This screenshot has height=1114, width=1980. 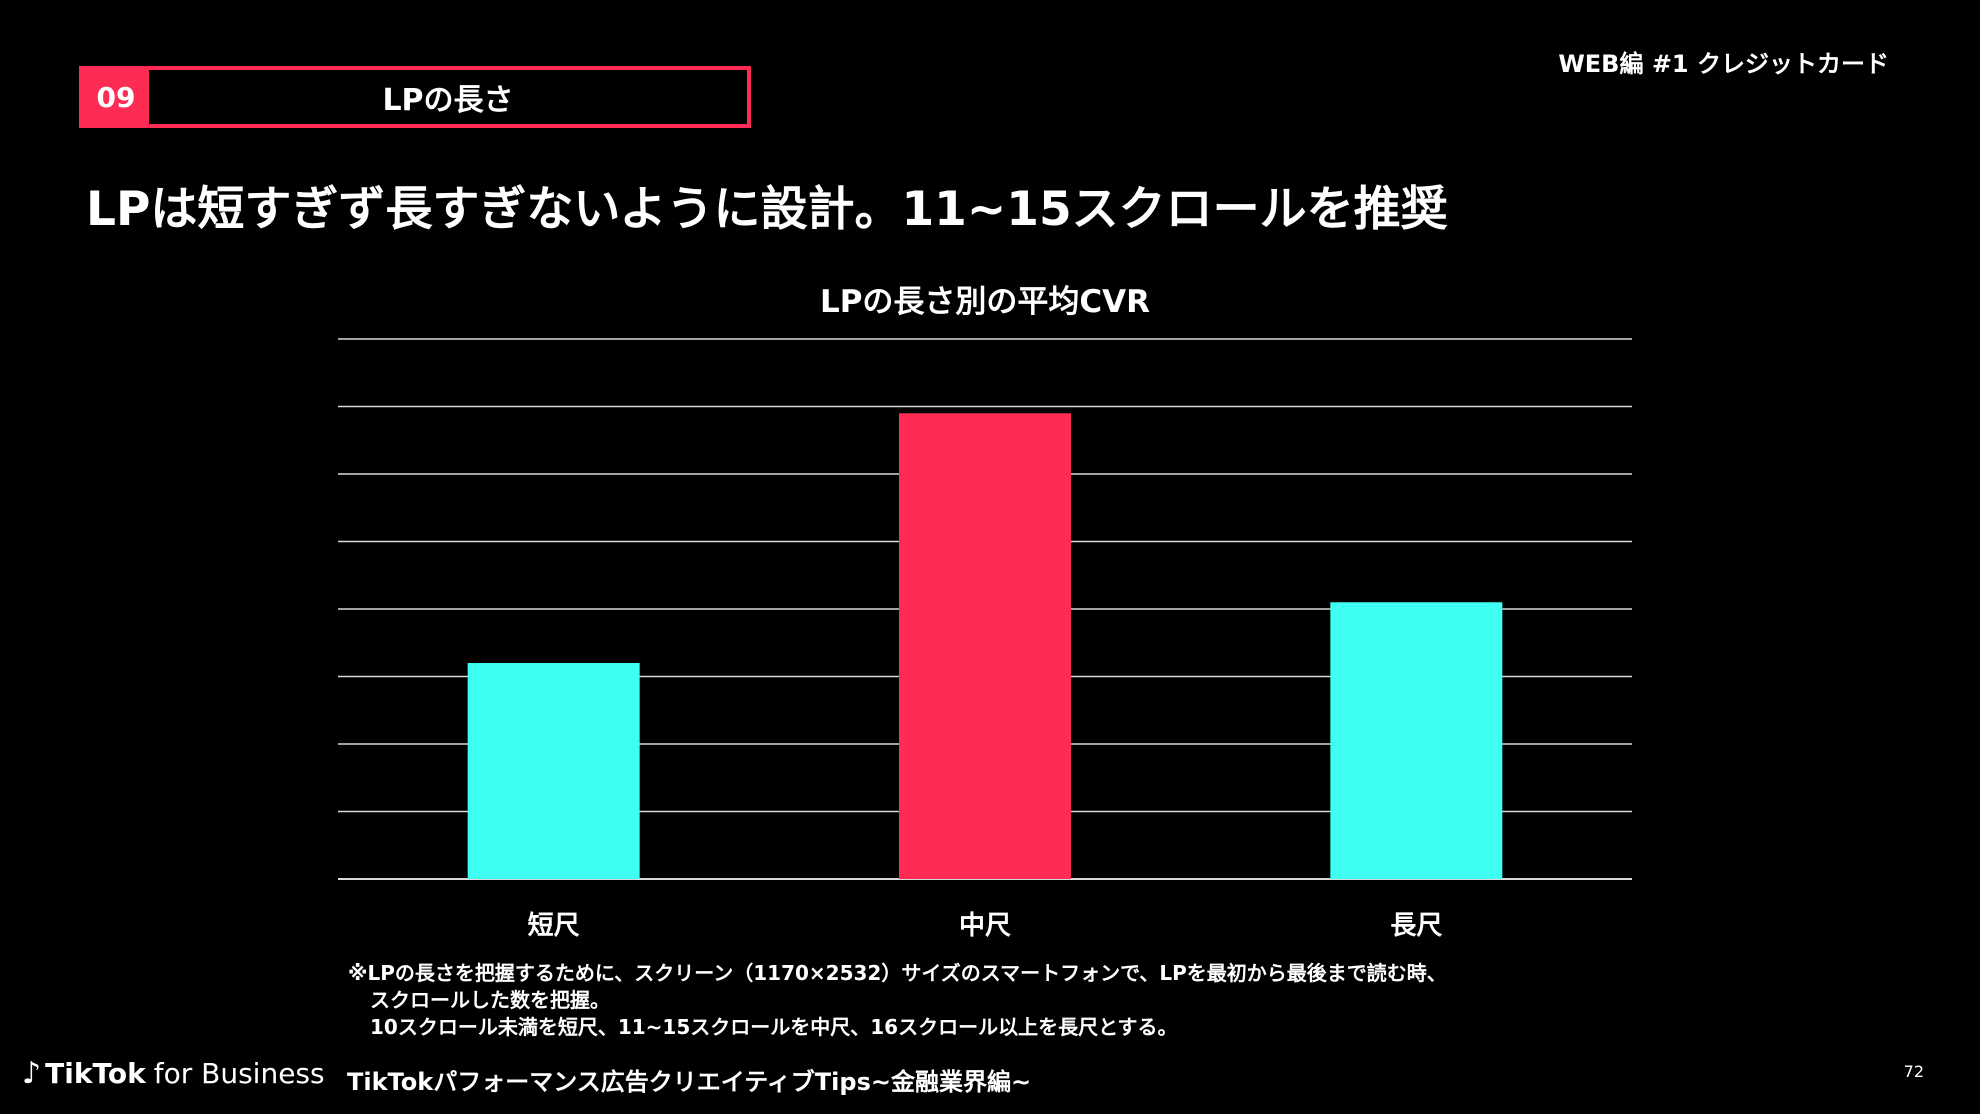 I want to click on page-headline: LPは短すぎず長すぎないように設計。11~15スクロールを推奨, so click(x=767, y=209).